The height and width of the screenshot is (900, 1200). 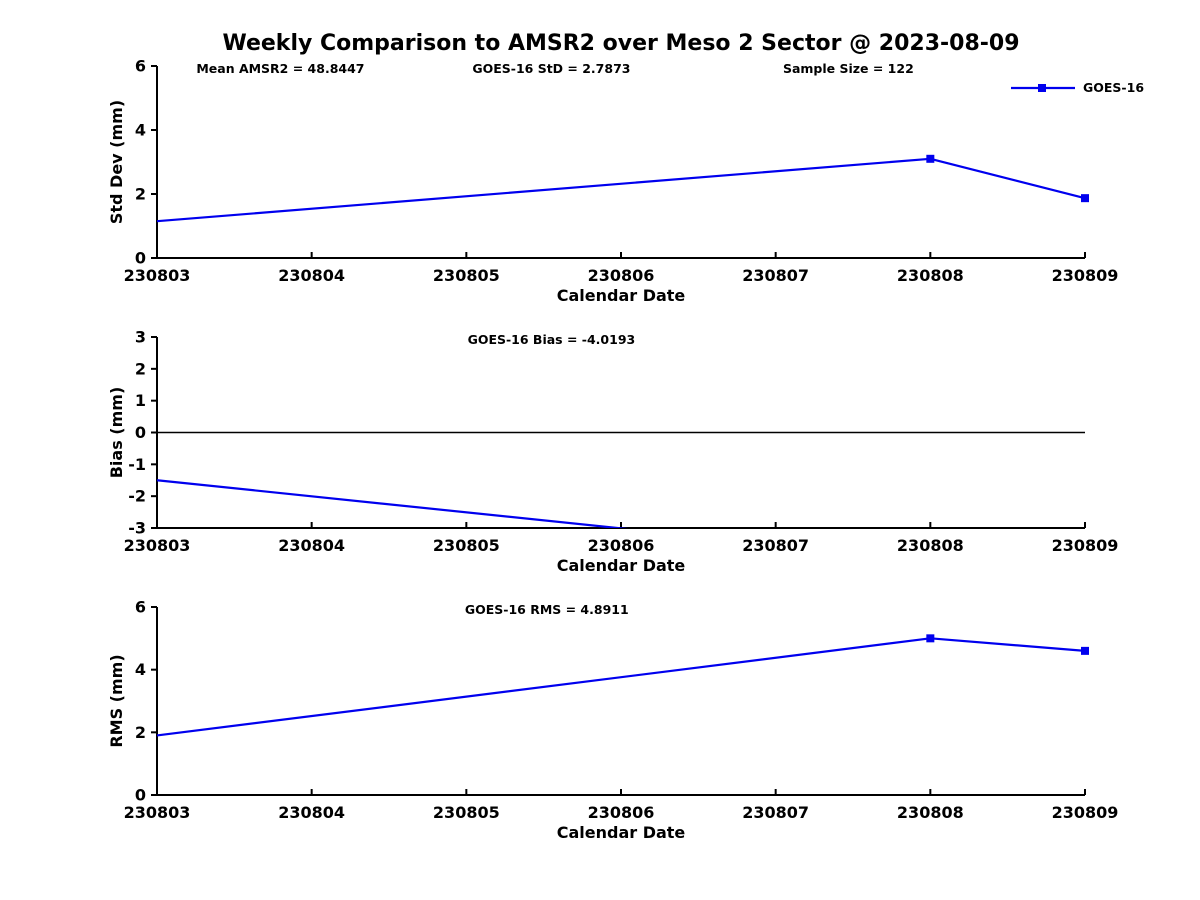 What do you see at coordinates (116, 162) in the screenshot?
I see `y-axis-label: Std Dev (mm)` at bounding box center [116, 162].